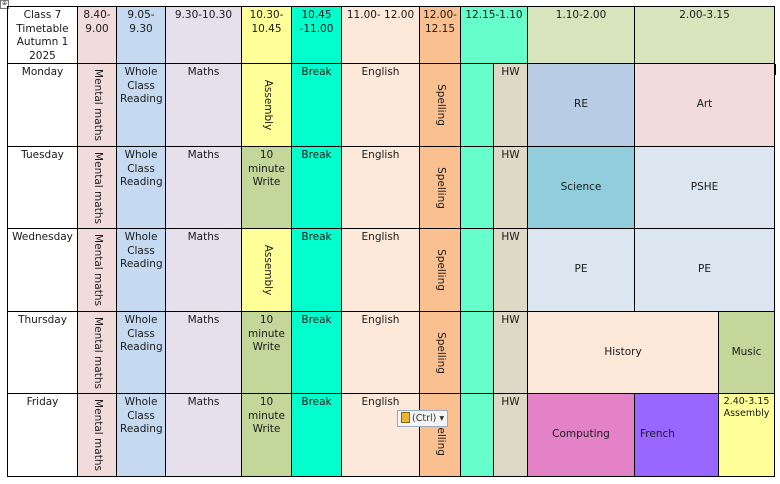 This screenshot has height=484, width=780. I want to click on assembly-pm-cell: 2.40-3.15 Assembly, so click(747, 435).